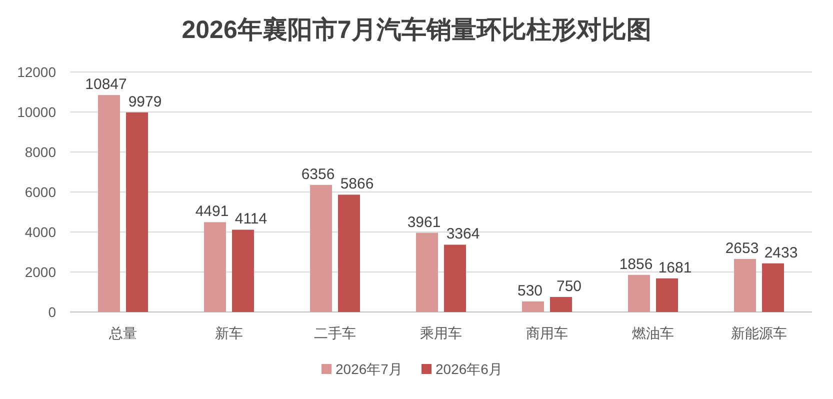 The height and width of the screenshot is (399, 833). I want to click on data-label: 3961, so click(424, 222).